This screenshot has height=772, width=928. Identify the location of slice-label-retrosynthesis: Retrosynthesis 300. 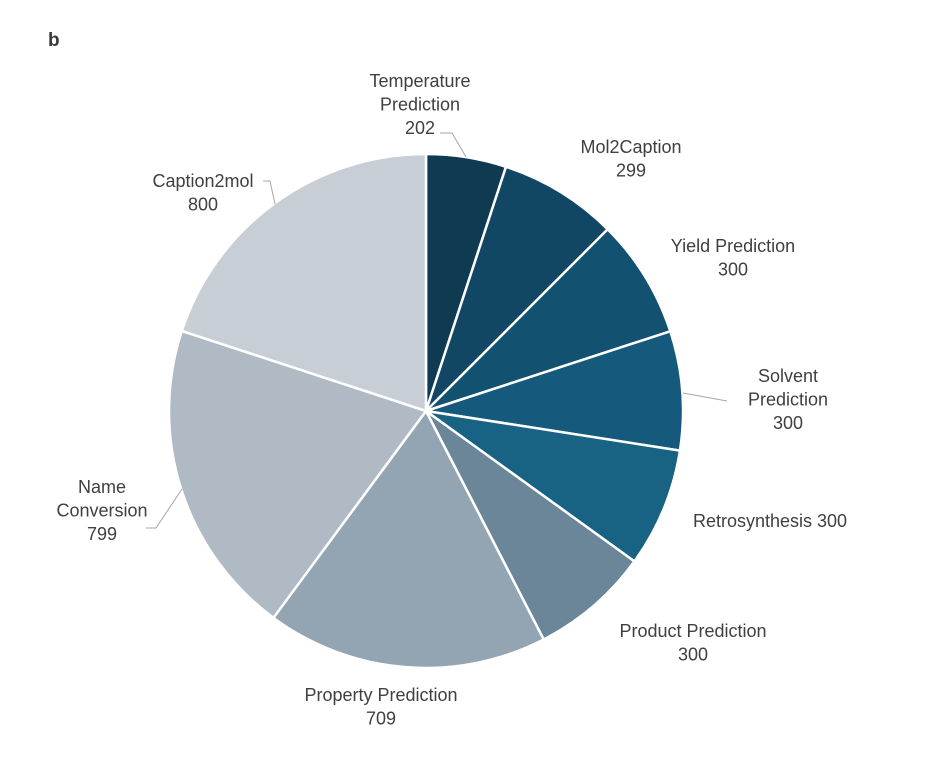
(770, 521).